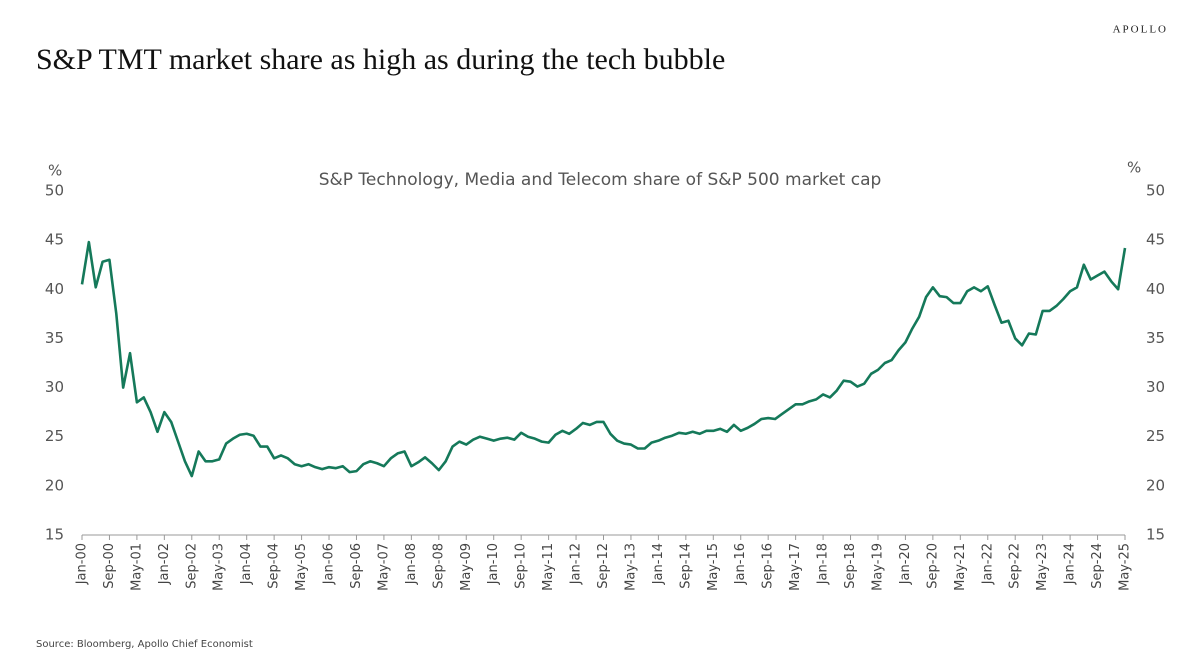 This screenshot has height=672, width=1200. Describe the element at coordinates (164, 564) in the screenshot. I see `x-tick-label: Jan-02` at that location.